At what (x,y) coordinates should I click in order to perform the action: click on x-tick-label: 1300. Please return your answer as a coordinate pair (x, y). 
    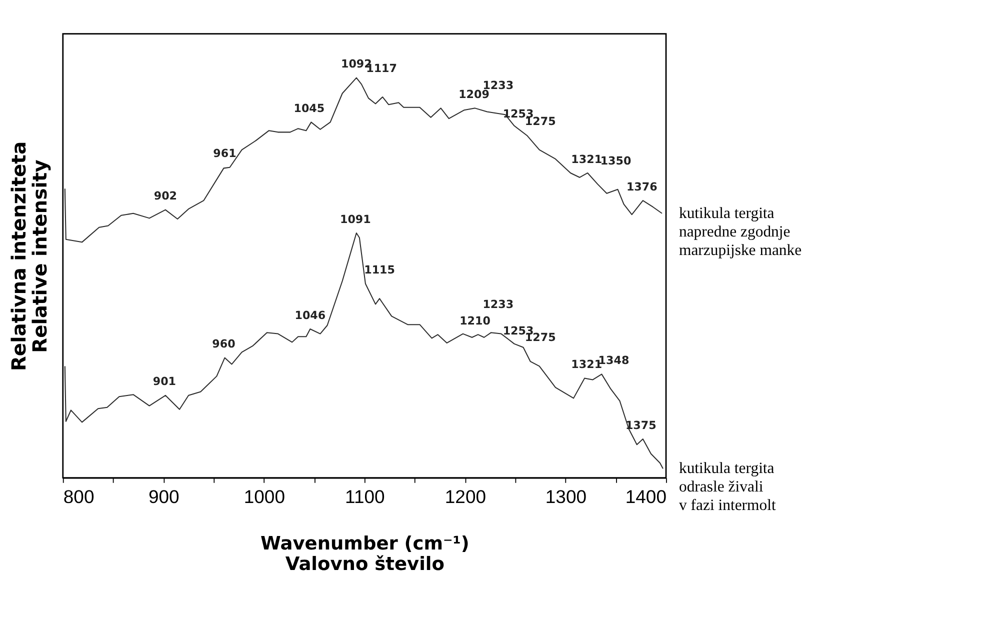
    Looking at the image, I should click on (566, 497).